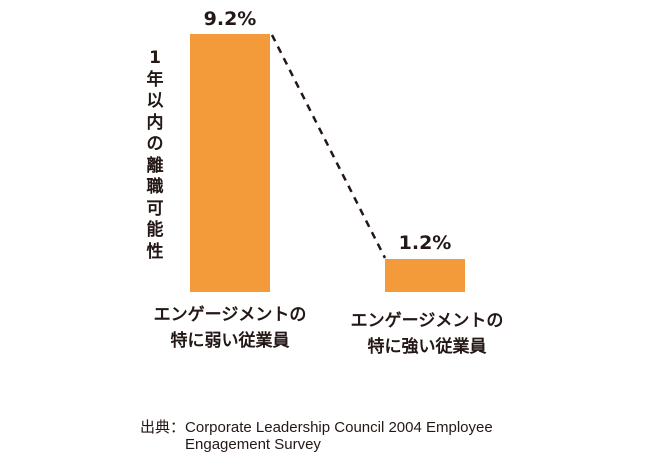  Describe the element at coordinates (155, 155) in the screenshot. I see `y-axis-label: 1年以内の離職可能性` at that location.